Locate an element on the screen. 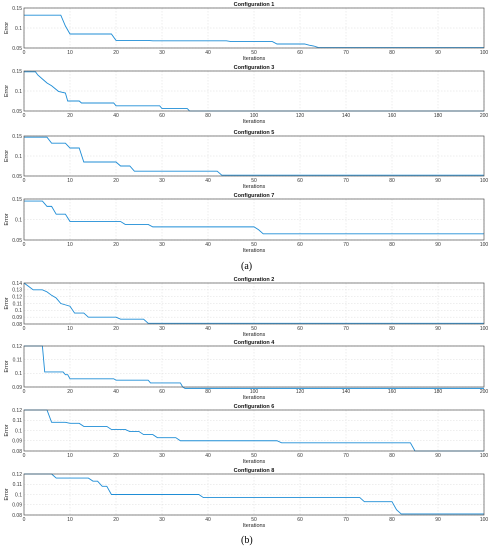 This screenshot has width=491, height=550. y-tick-label: 0.09 is located at coordinates (17, 388).